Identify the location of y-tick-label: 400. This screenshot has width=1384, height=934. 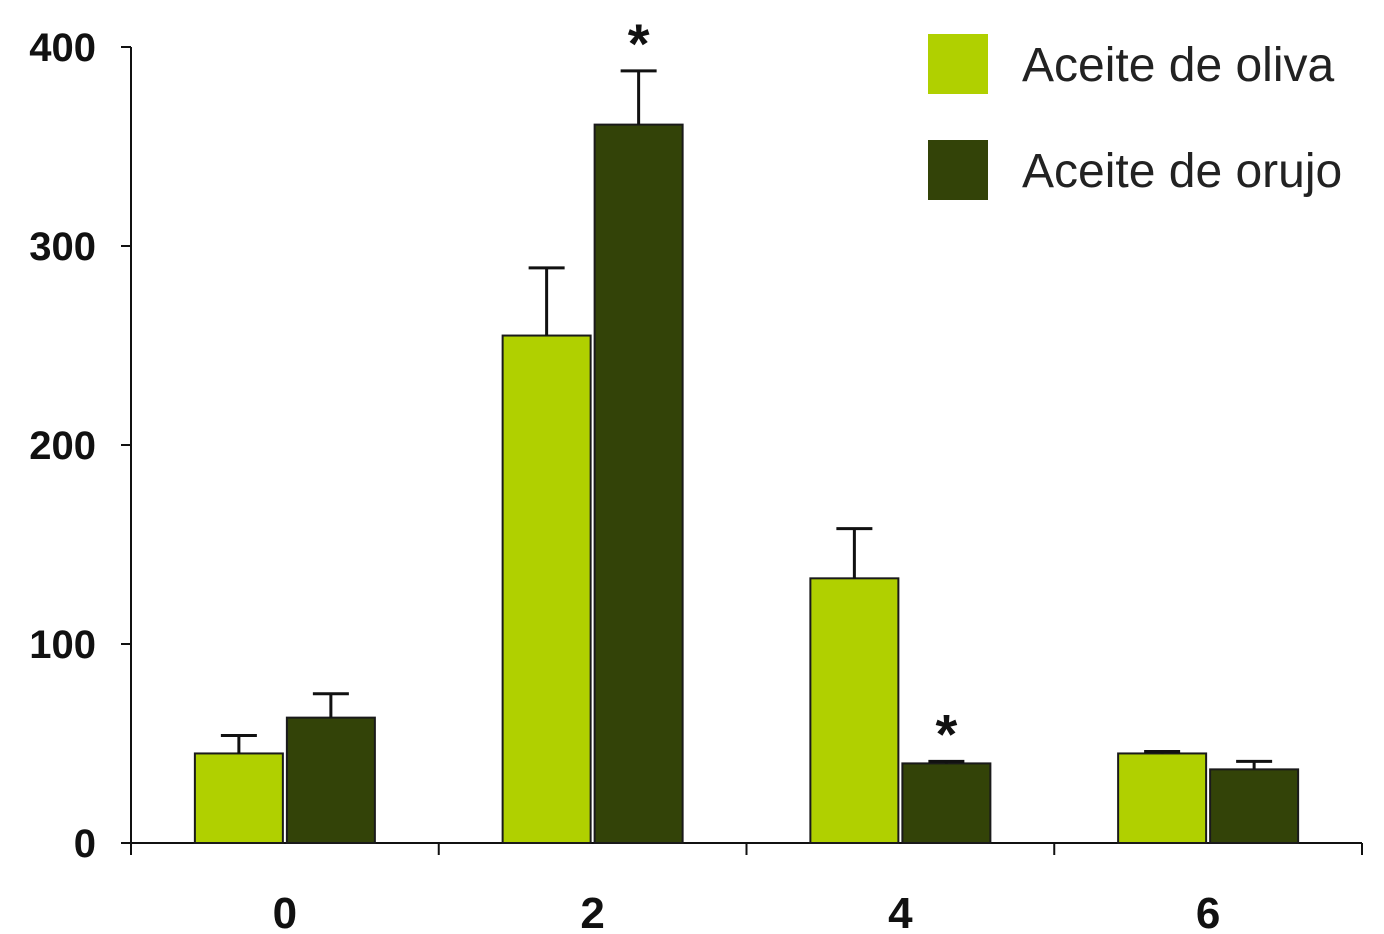
(62, 48).